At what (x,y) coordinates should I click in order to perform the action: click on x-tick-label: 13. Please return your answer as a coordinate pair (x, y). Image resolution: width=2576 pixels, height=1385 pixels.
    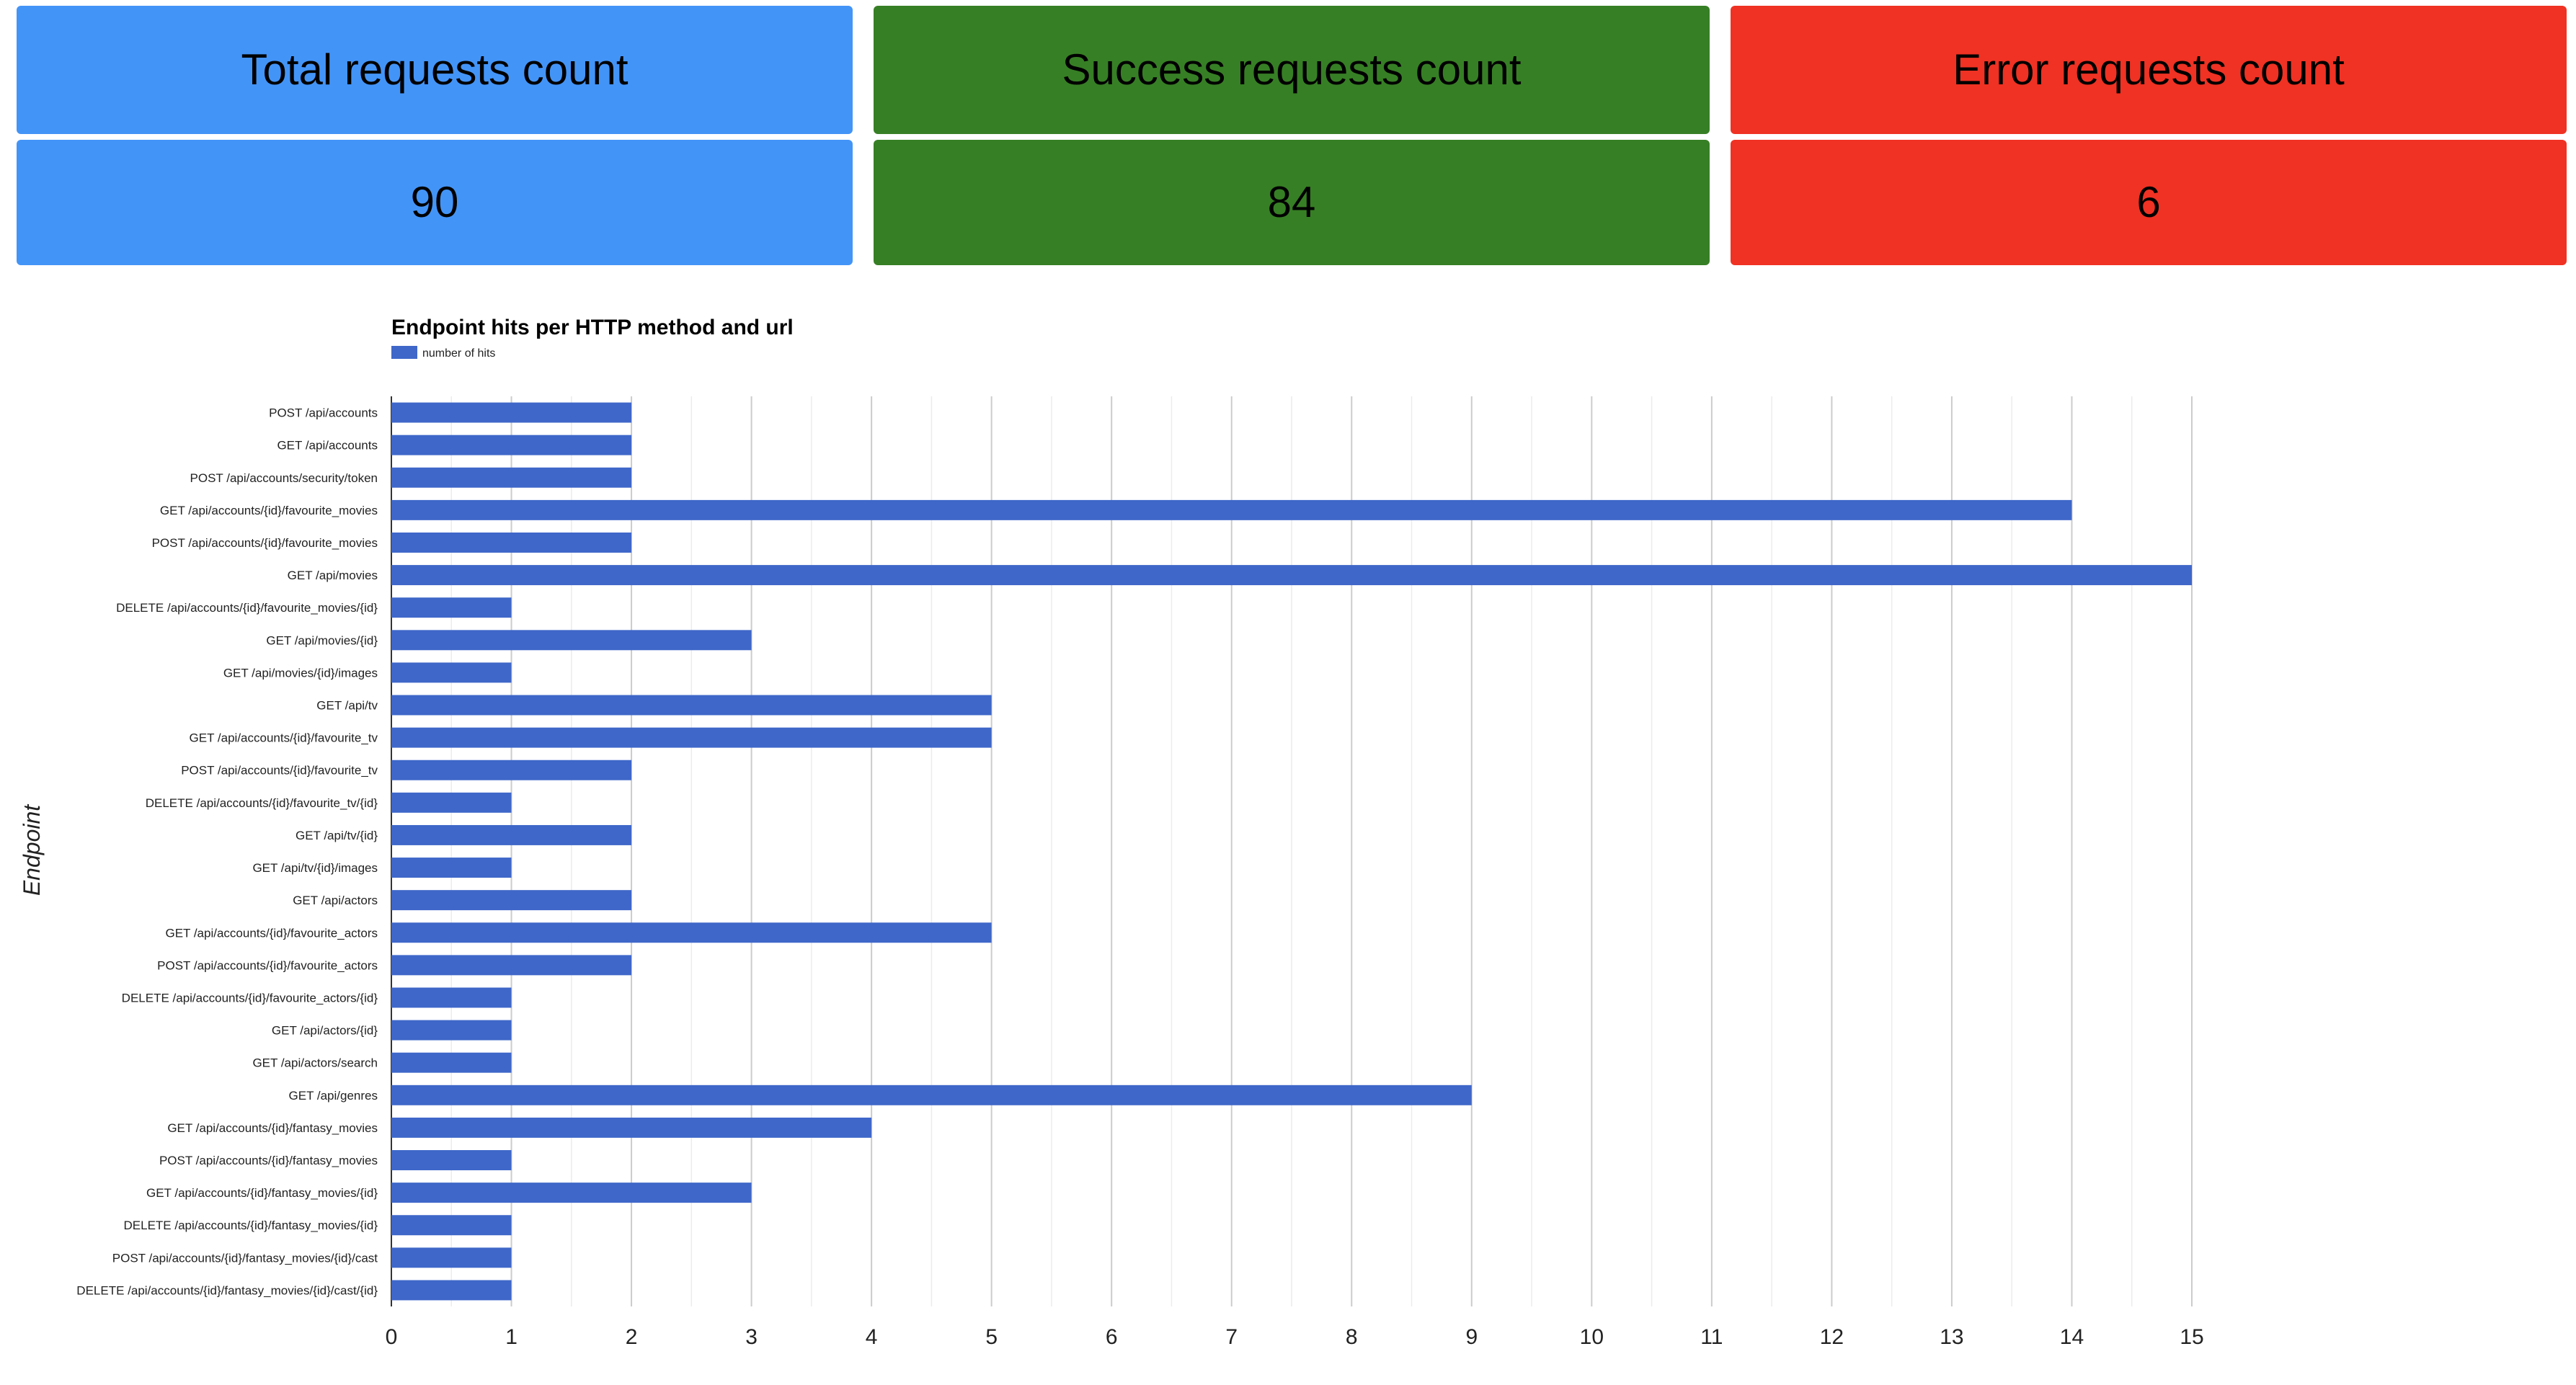
    Looking at the image, I should click on (1951, 1337).